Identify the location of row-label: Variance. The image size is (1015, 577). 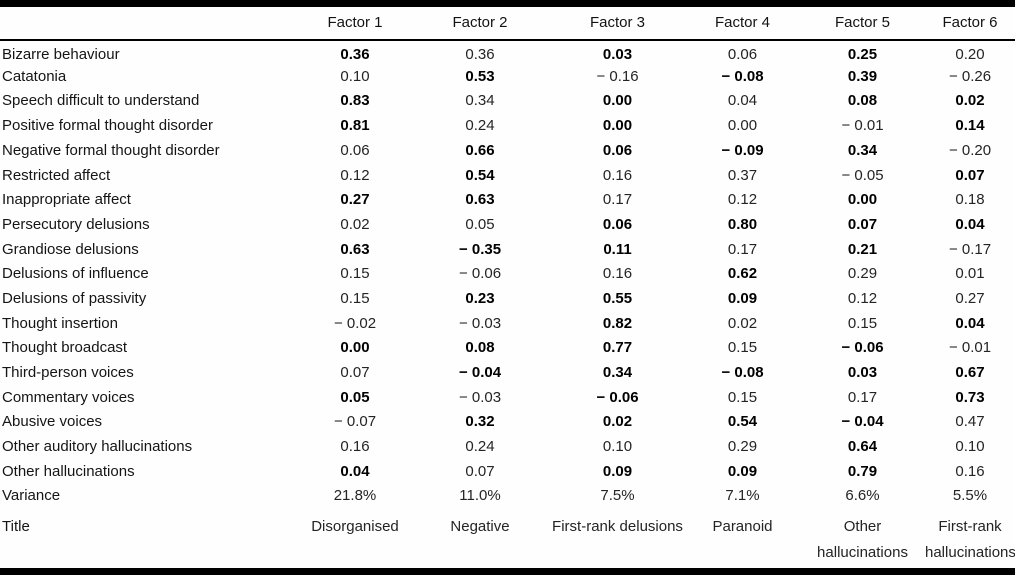
(31, 496).